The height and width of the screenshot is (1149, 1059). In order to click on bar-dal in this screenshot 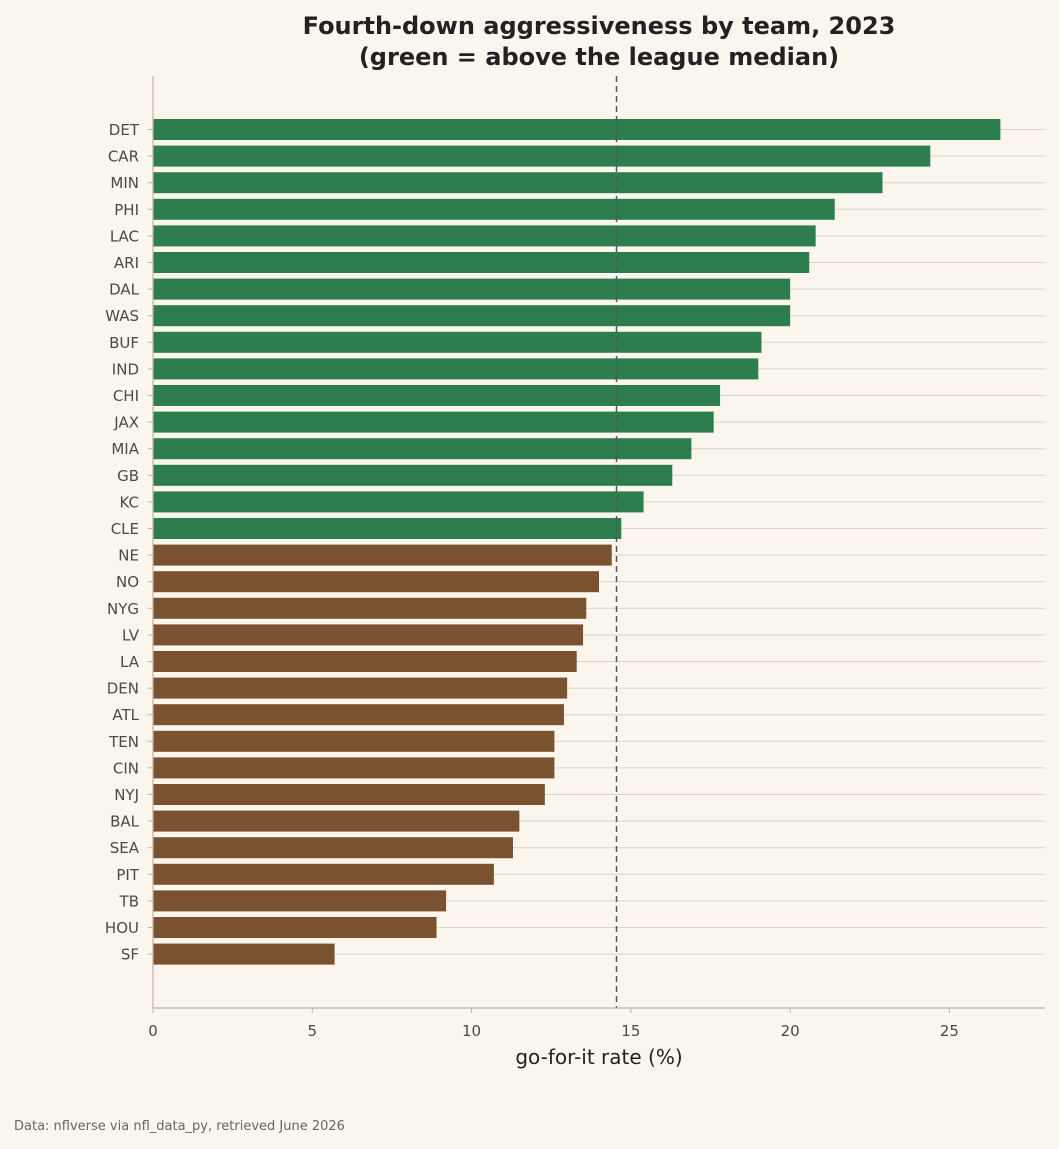, I will do `click(472, 289)`.